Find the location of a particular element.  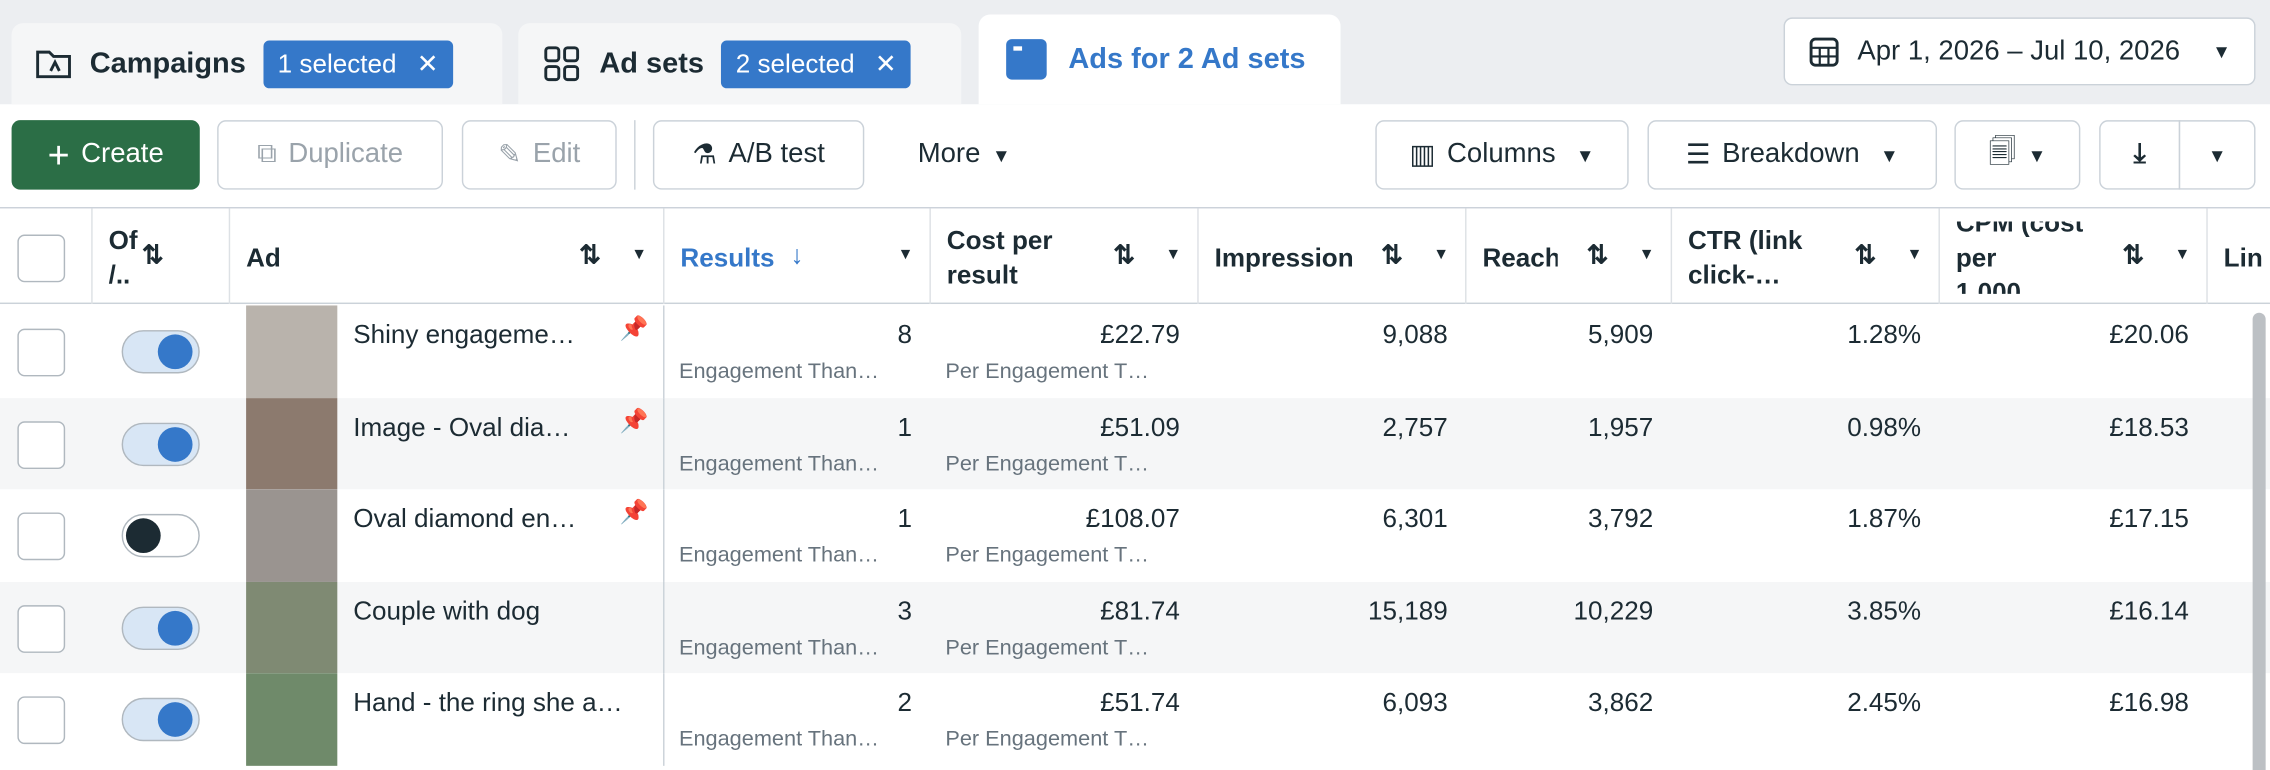

cell-reach: 1,957 is located at coordinates (1621, 426).